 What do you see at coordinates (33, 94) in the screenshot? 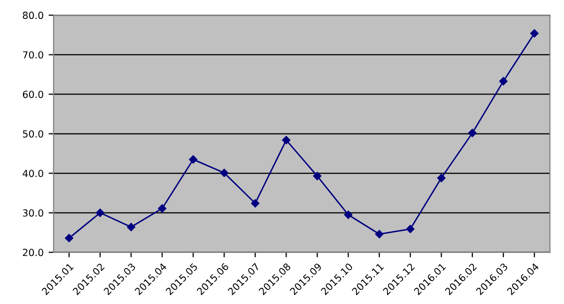
I see `y-tick-label: 60.0` at bounding box center [33, 94].